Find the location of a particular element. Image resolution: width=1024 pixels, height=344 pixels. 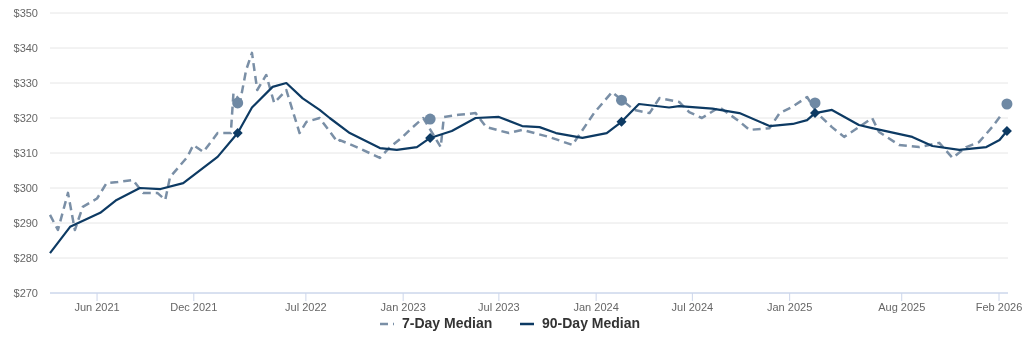

y-tick-label: $340 is located at coordinates (25, 48).